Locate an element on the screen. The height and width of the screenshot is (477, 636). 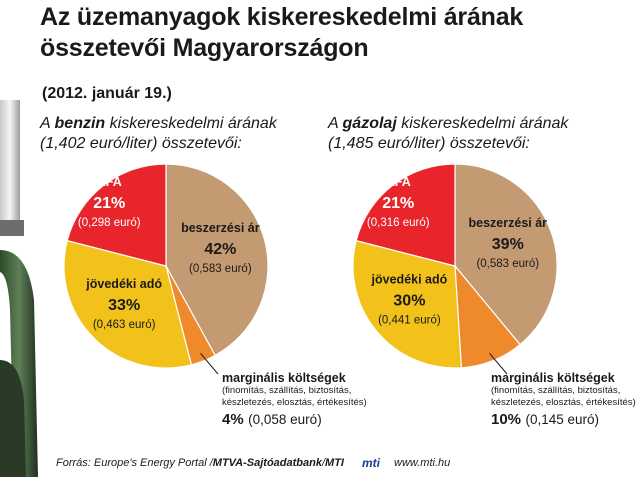
mti-logo: mti is located at coordinates (371, 463).